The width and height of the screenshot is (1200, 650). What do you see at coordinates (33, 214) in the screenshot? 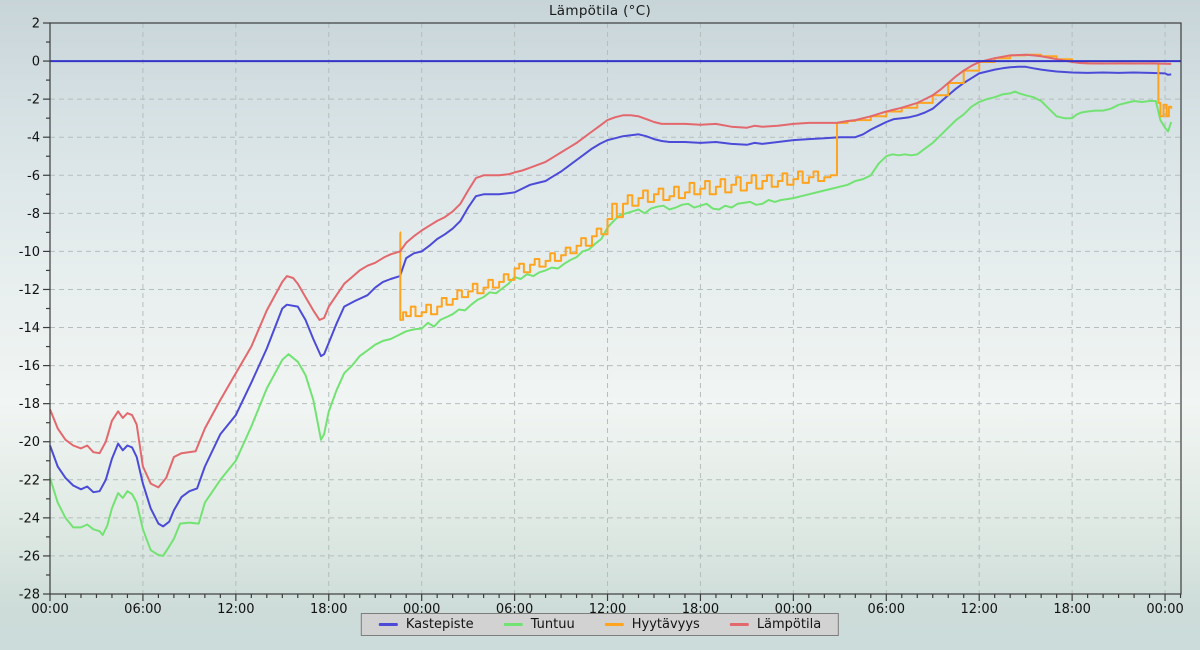
I see `y-tick-label: -8` at bounding box center [33, 214].